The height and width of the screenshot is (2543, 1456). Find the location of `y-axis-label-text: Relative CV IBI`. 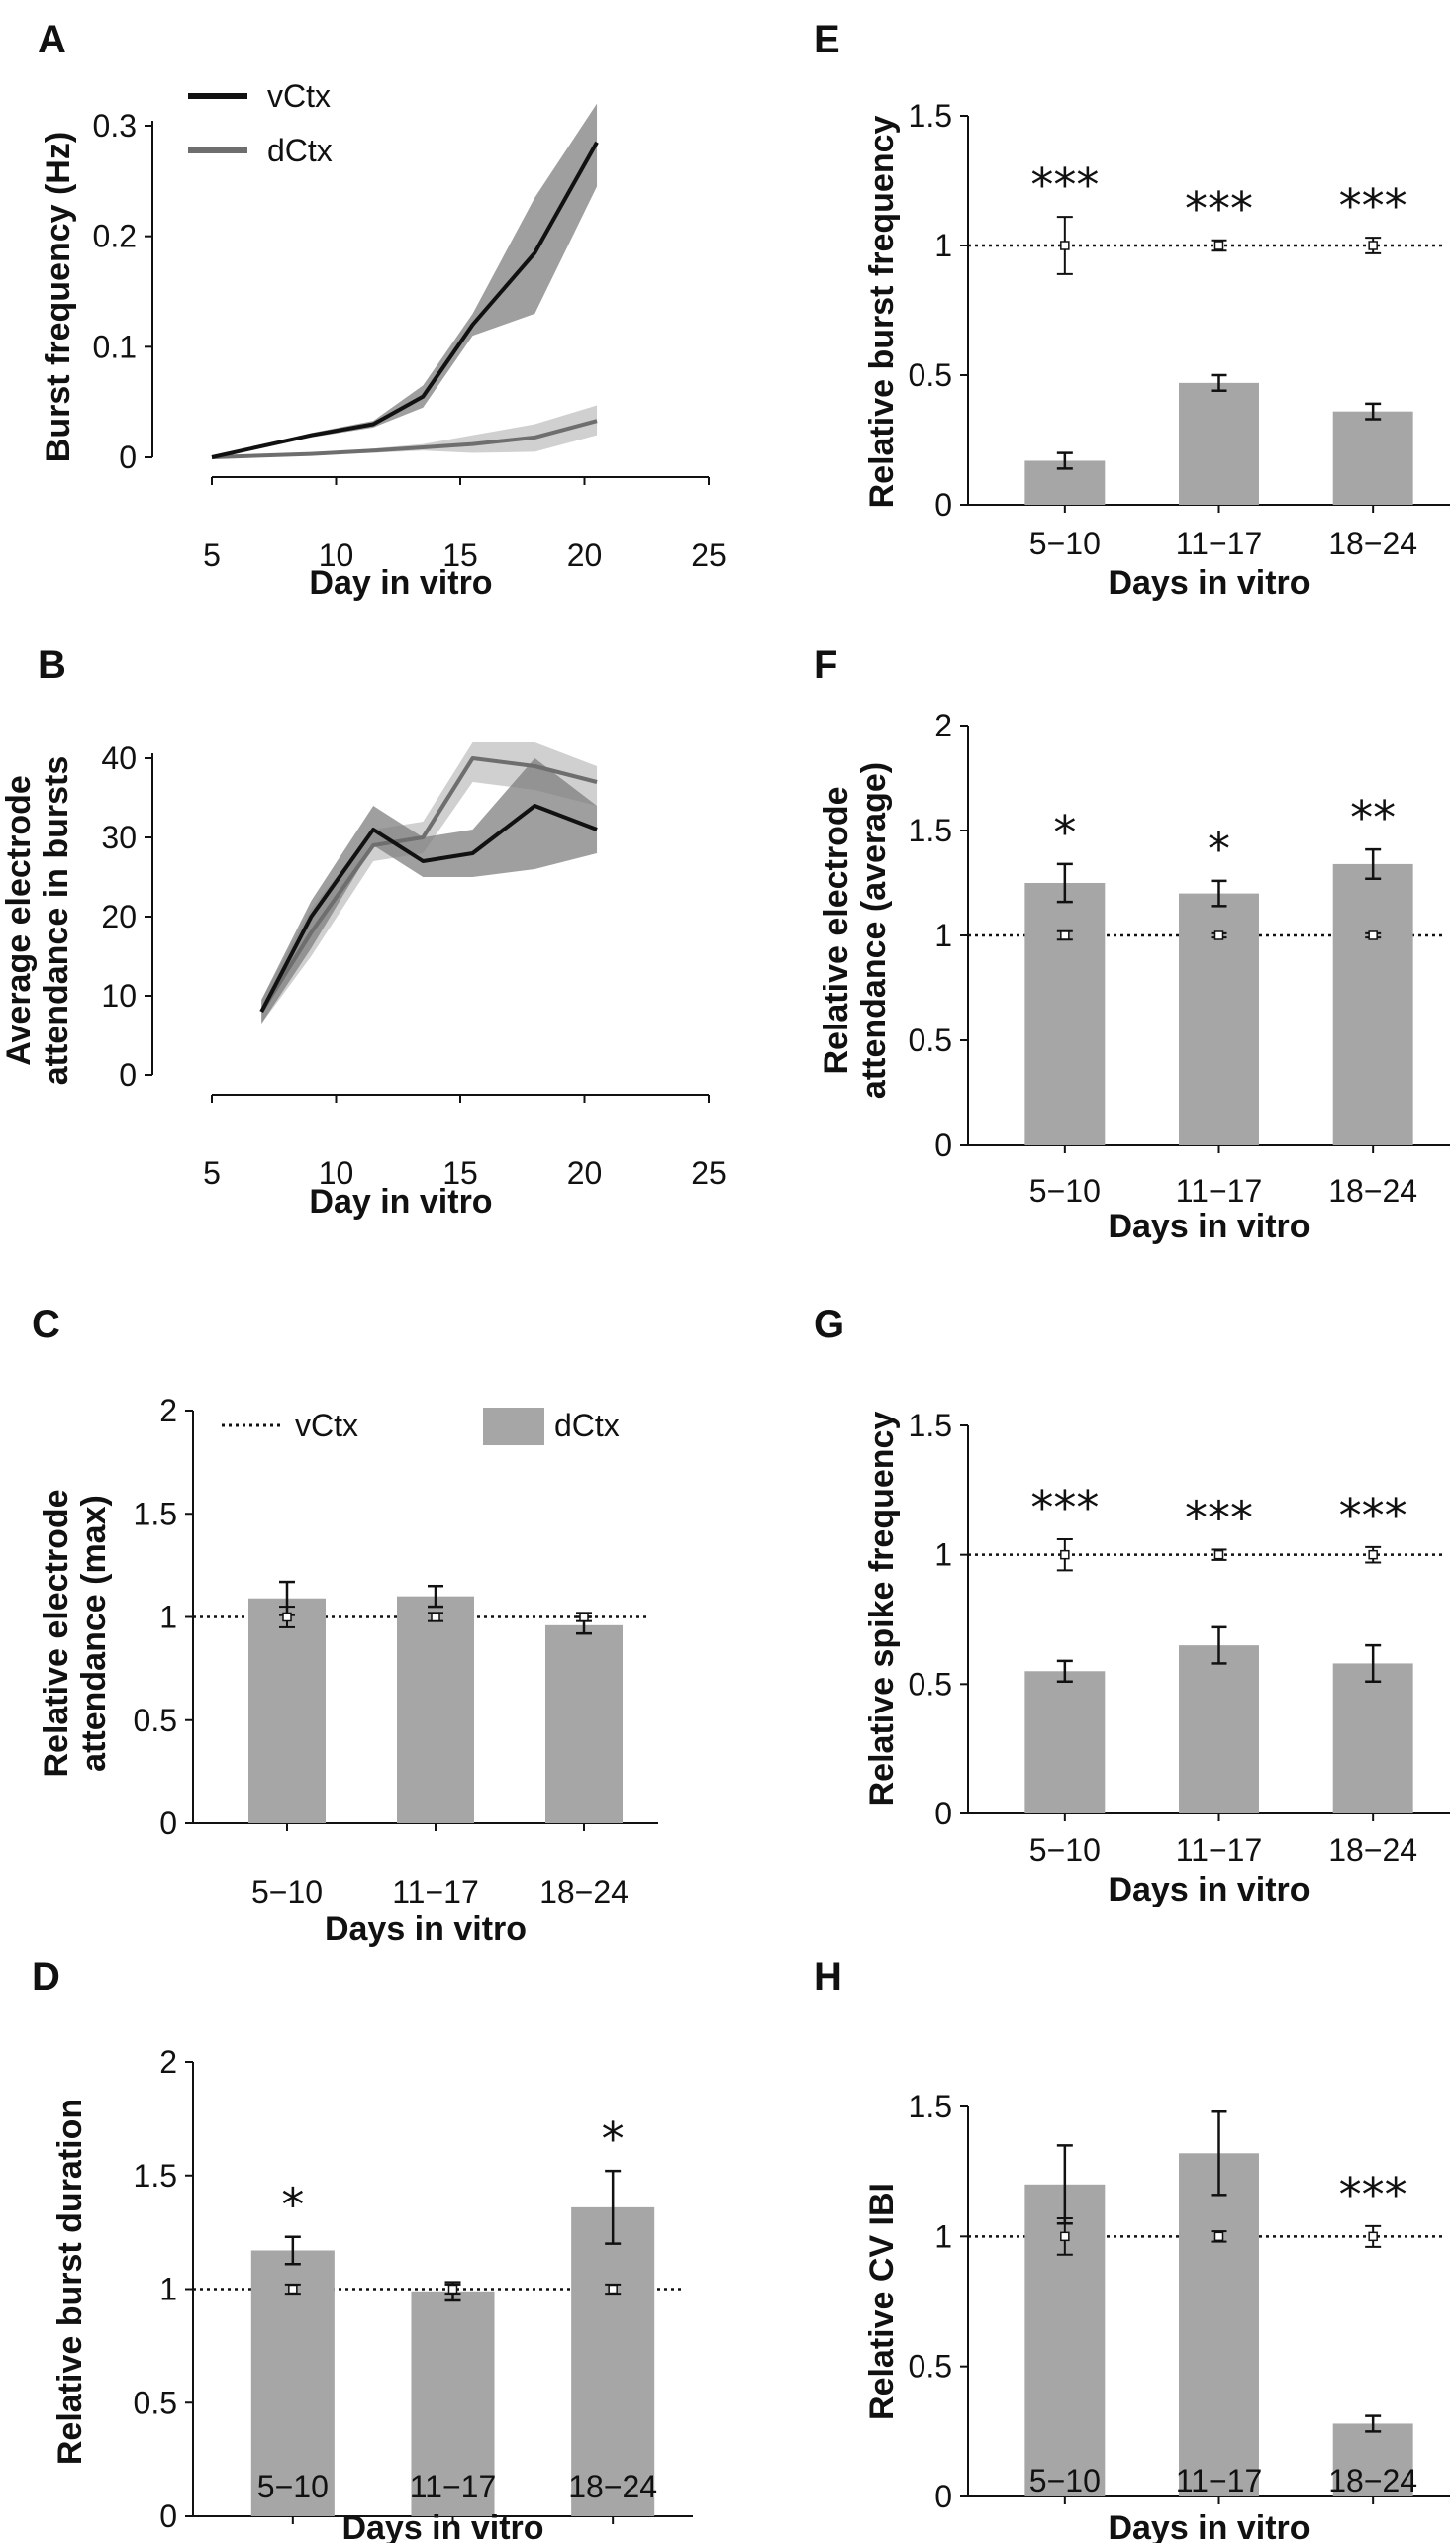

y-axis-label-text: Relative CV IBI is located at coordinates (882, 2301).